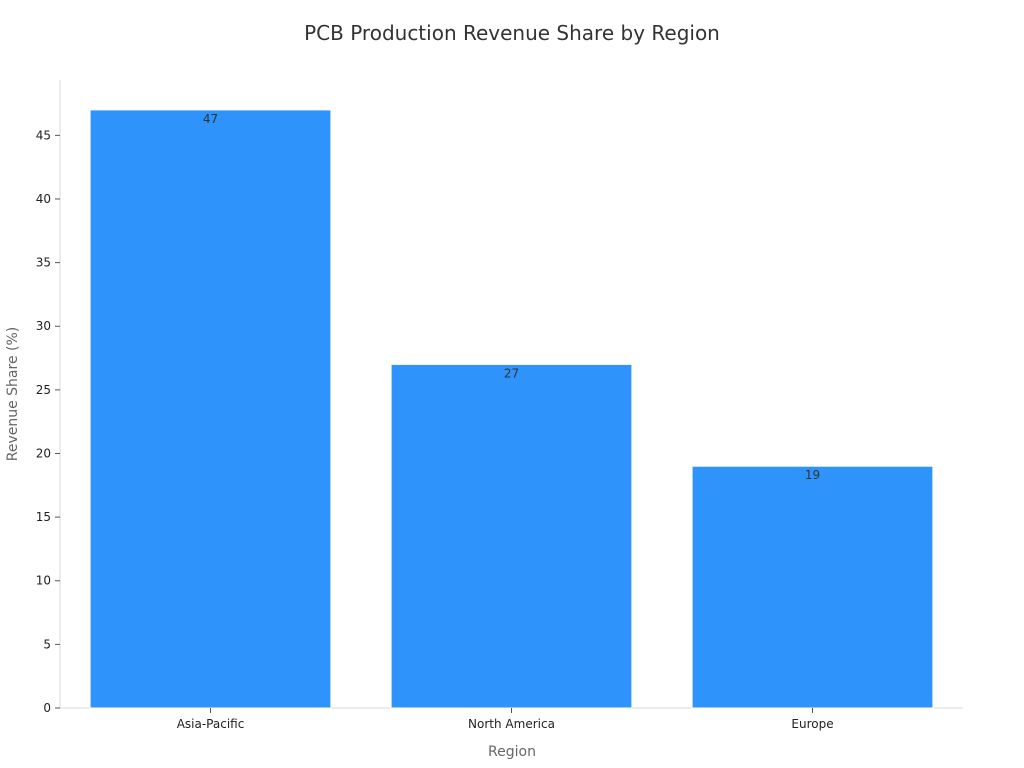 This screenshot has height=768, width=1024. Describe the element at coordinates (812, 475) in the screenshot. I see `data-label: 19` at that location.